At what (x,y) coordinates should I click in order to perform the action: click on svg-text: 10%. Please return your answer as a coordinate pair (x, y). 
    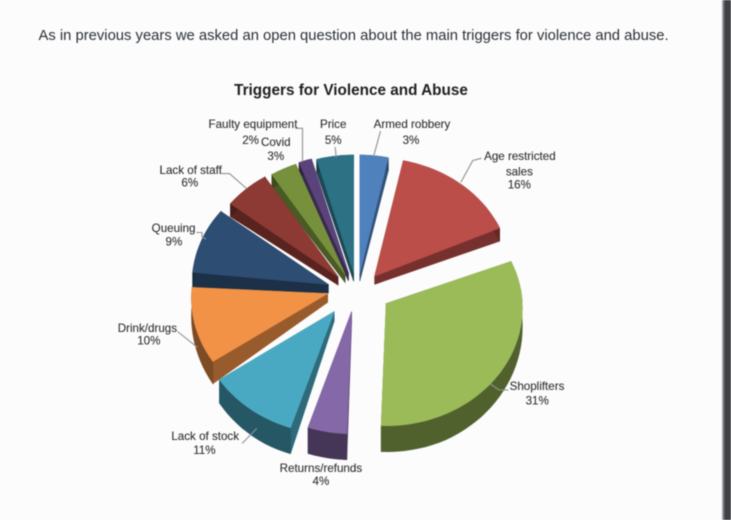
    Looking at the image, I should click on (148, 341).